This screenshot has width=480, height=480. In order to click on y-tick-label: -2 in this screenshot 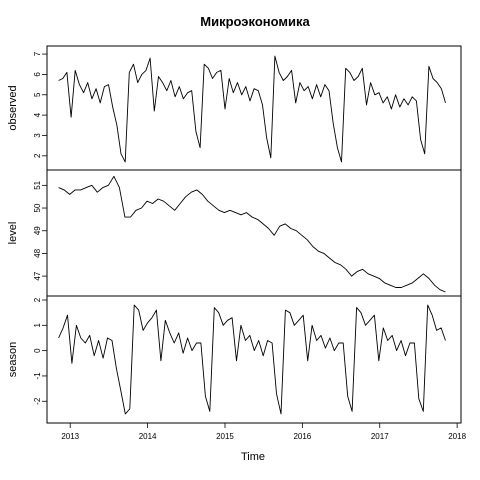, I will do `click(37, 401)`.